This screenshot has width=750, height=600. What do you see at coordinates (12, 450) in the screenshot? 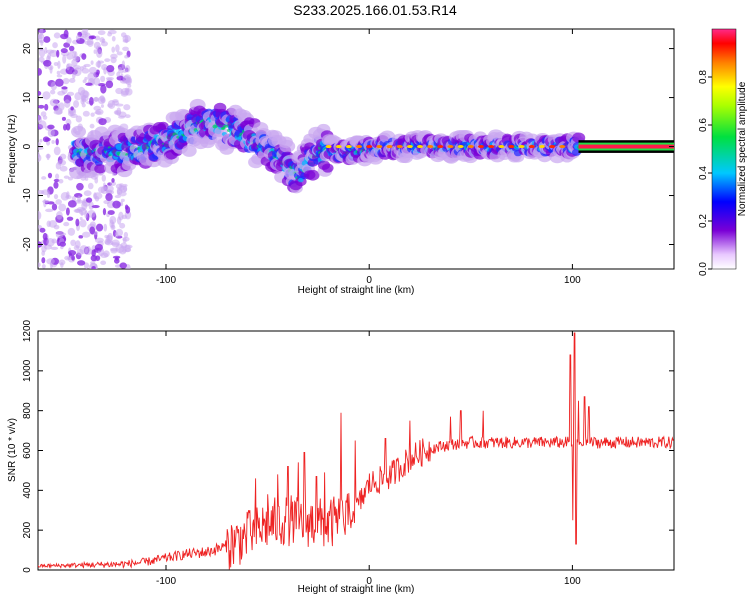
I see `snr-ylabel: SNR (10 * v/v)` at bounding box center [12, 450].